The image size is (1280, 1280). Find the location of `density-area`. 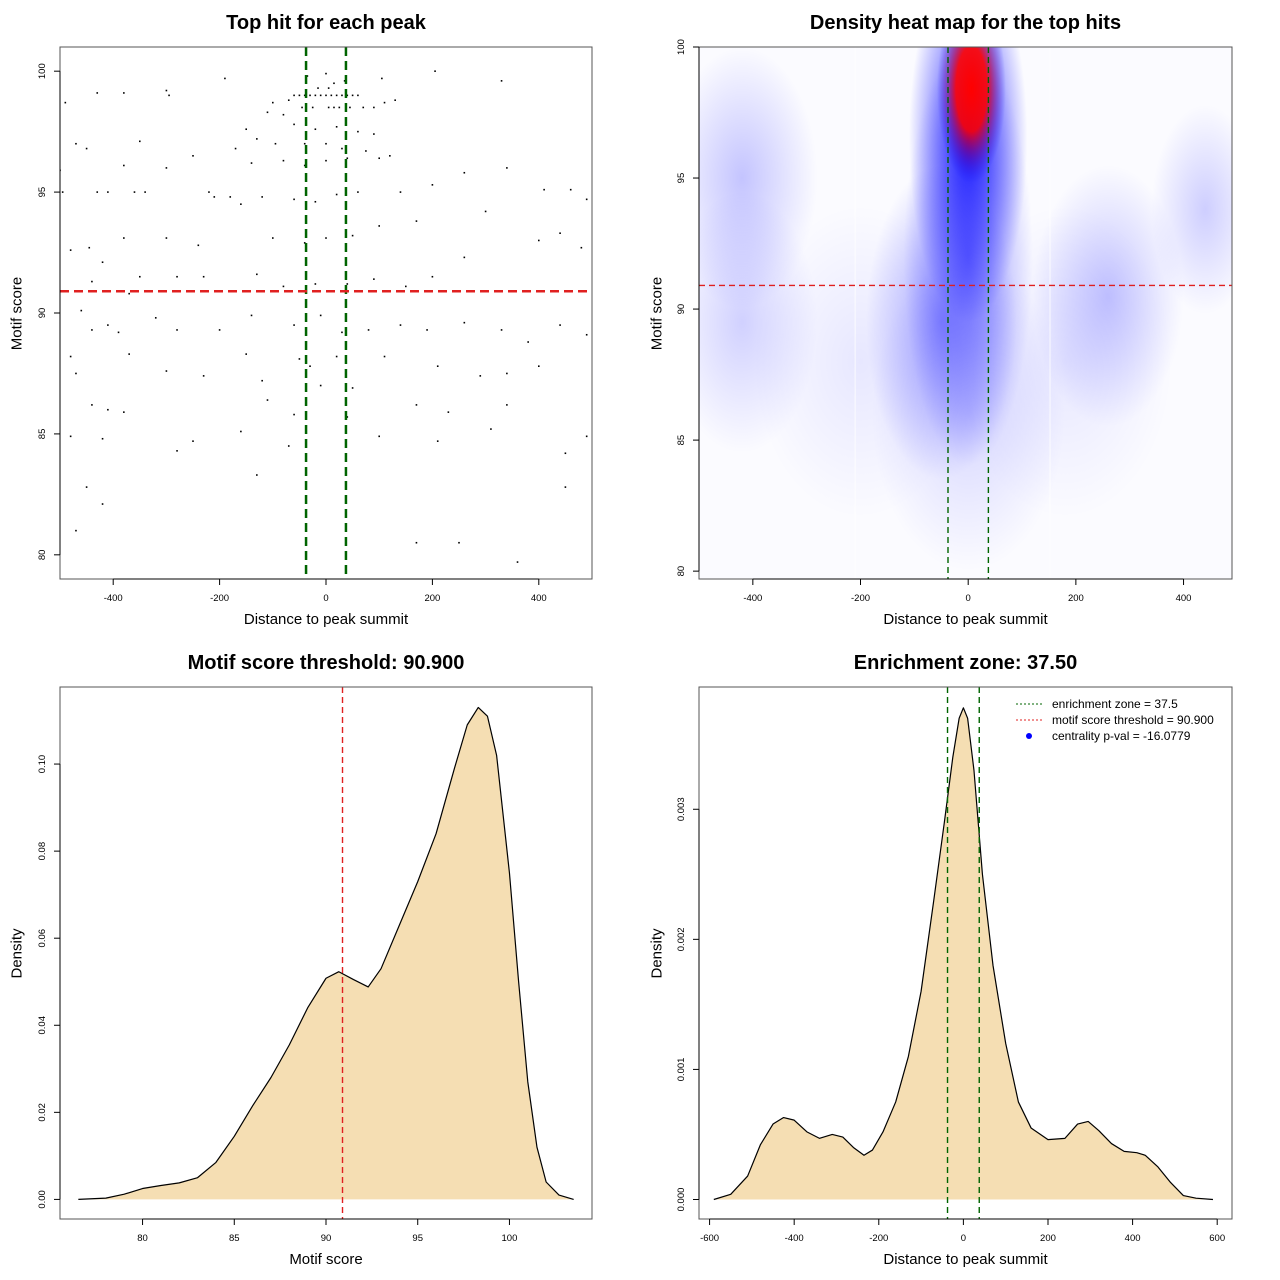

density-area is located at coordinates (326, 953).